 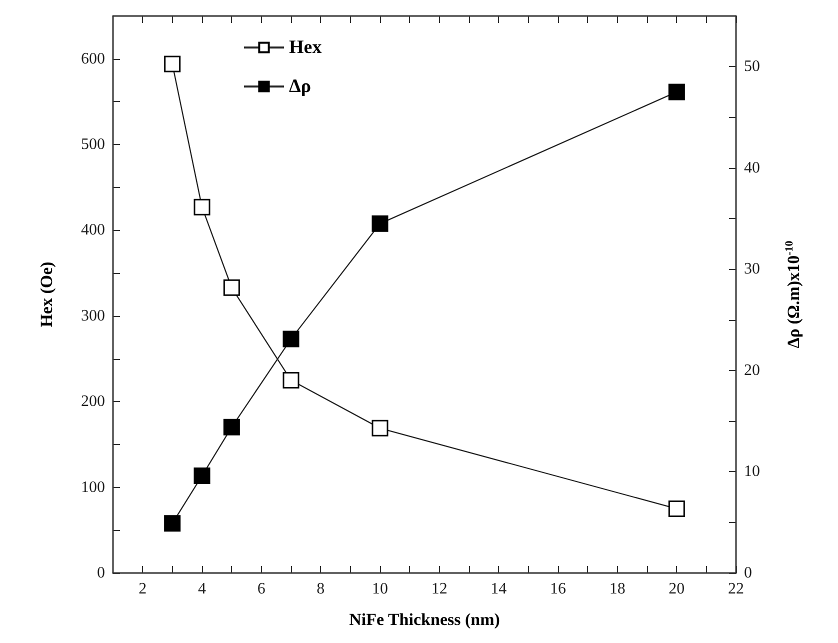 What do you see at coordinates (93, 487) in the screenshot?
I see `y-tick-label: 100` at bounding box center [93, 487].